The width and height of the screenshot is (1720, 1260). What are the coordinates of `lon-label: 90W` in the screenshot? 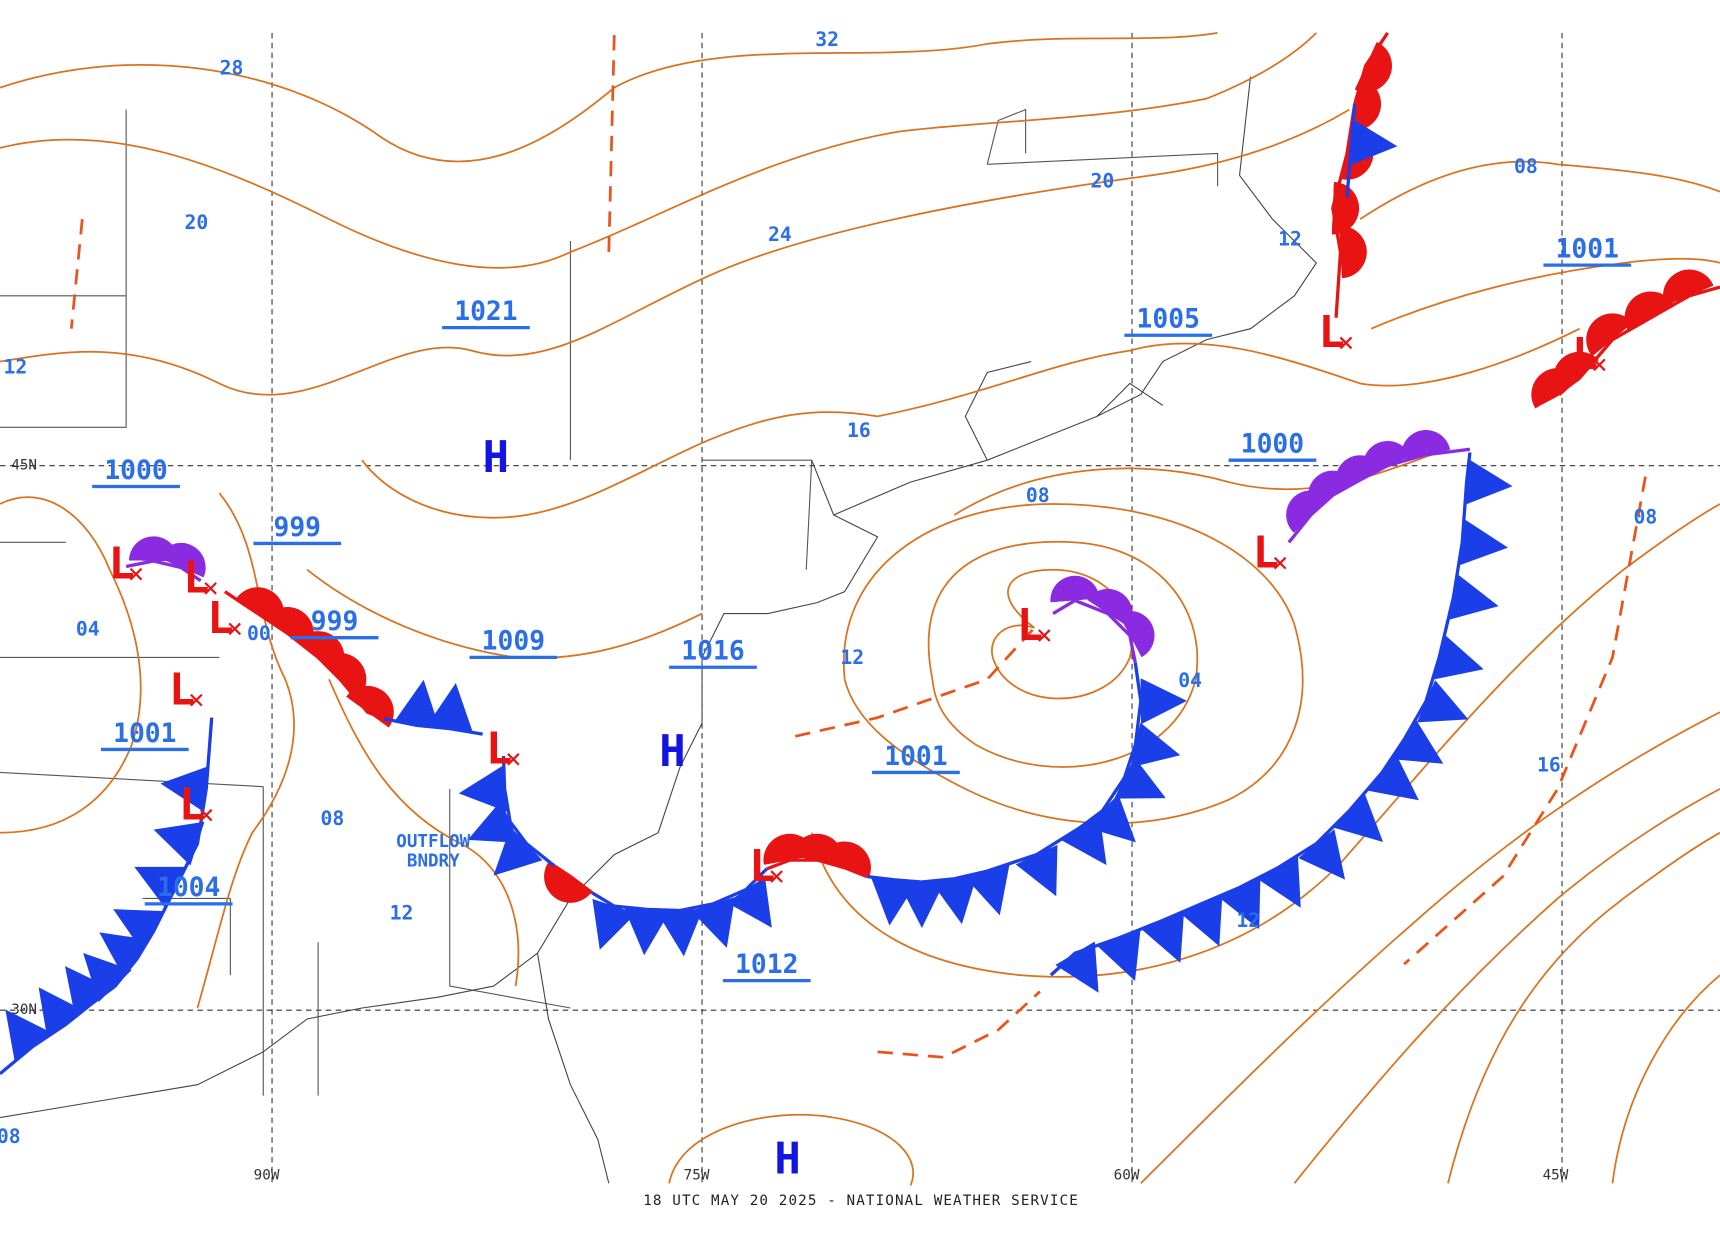 It's located at (267, 1176).